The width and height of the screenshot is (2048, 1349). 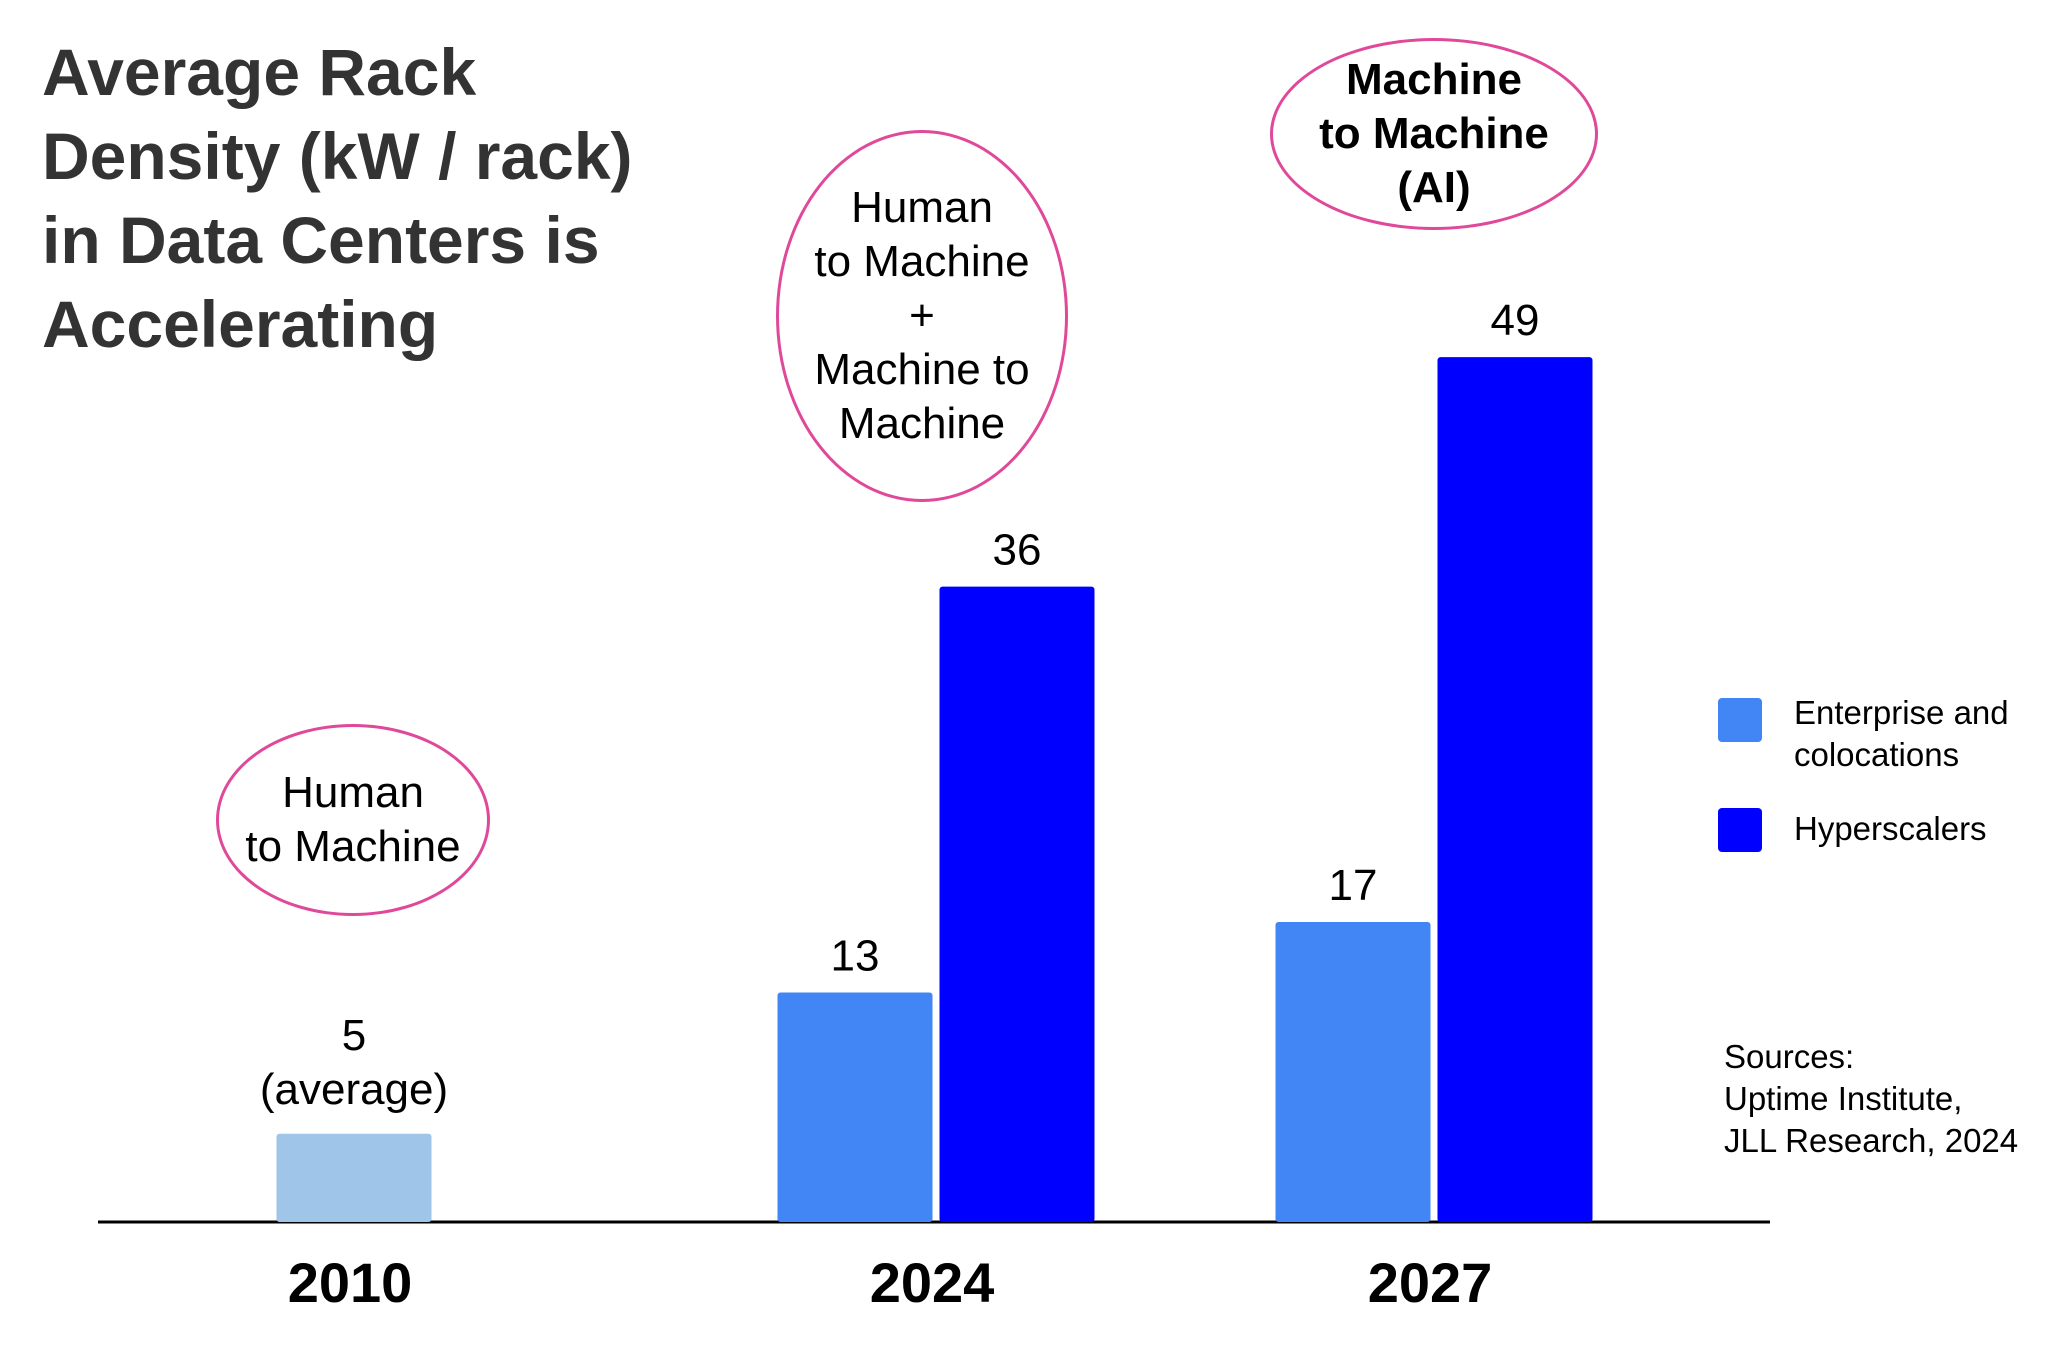 I want to click on bar-2024-hyperscalers, so click(x=1017, y=904).